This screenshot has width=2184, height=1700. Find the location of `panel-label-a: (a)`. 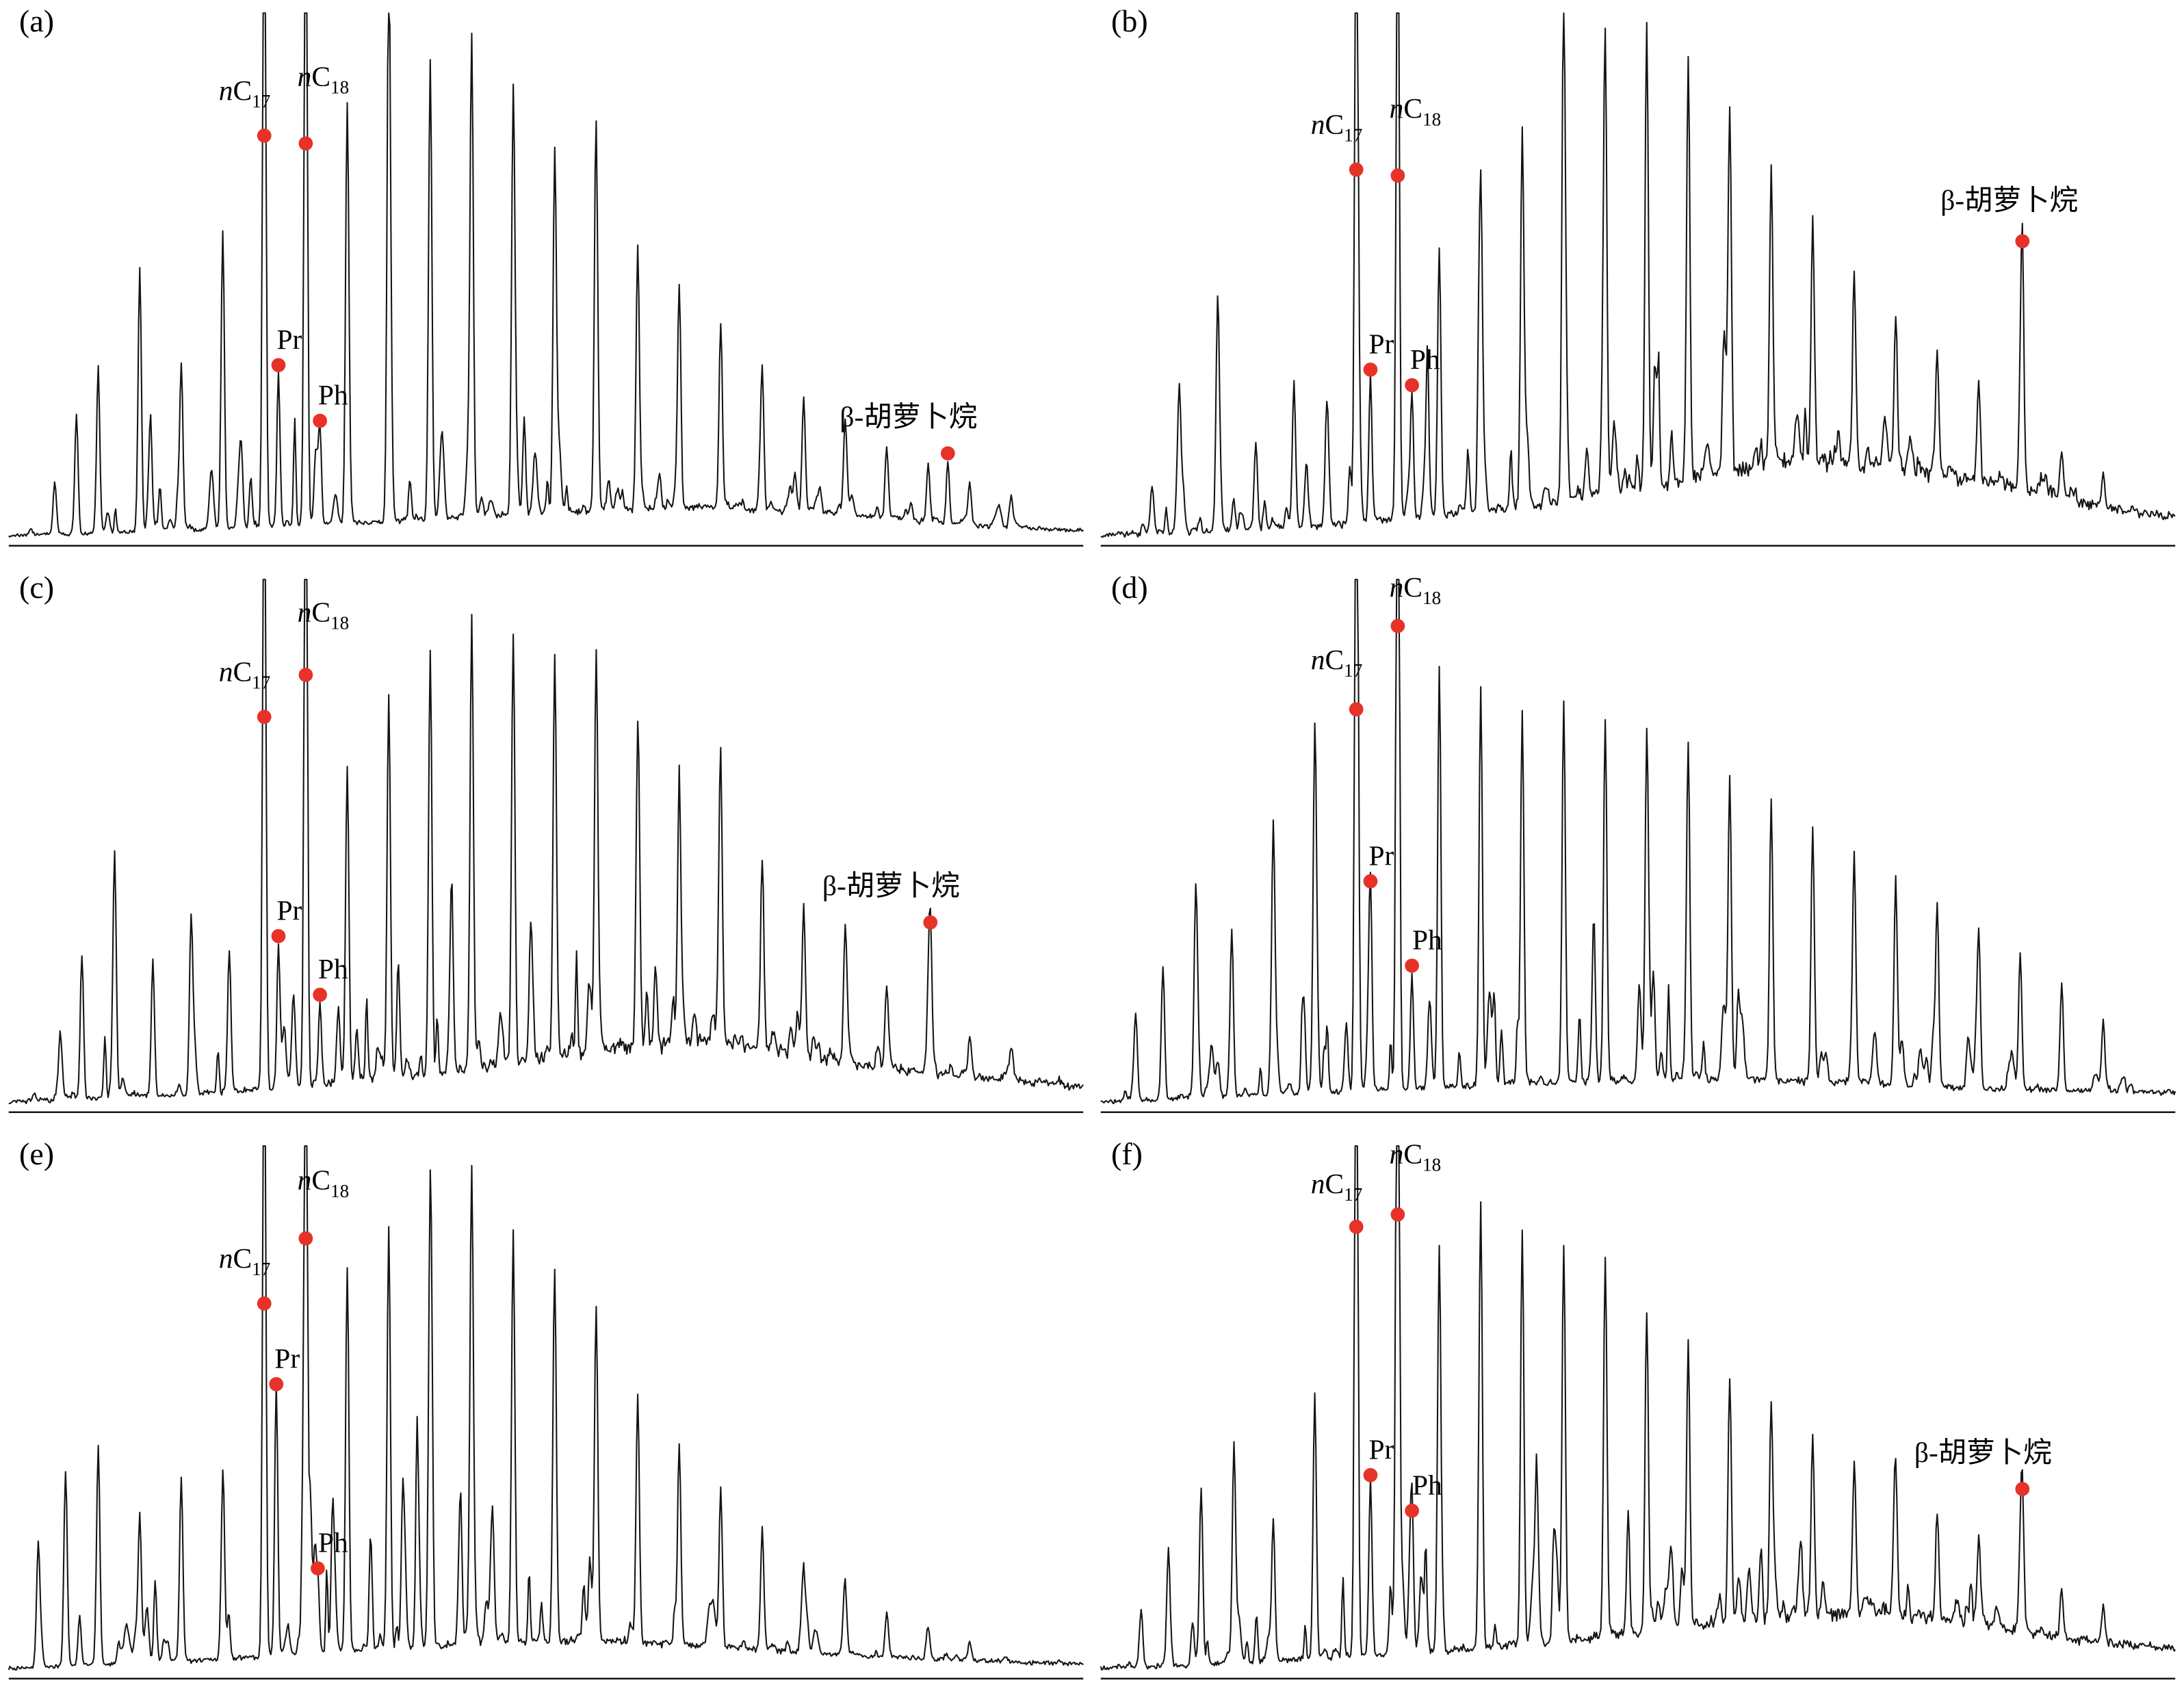

panel-label-a: (a) is located at coordinates (37, 20).